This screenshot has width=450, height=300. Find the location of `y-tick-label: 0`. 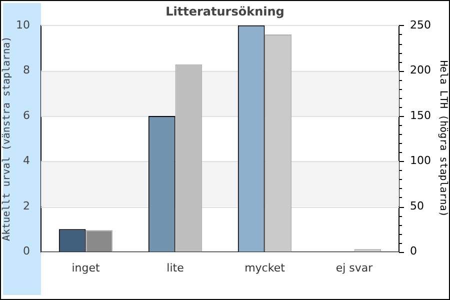

y-tick-label: 0 is located at coordinates (26, 251).